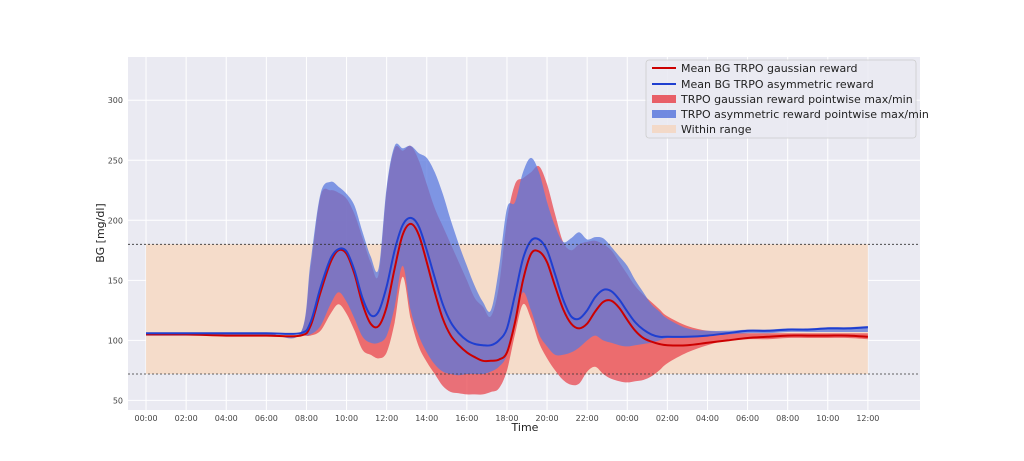 Image resolution: width=1024 pixels, height=461 pixels. Describe the element at coordinates (115, 250) in the screenshot. I see `y-ticks: 50 100 150 200 250 300` at that location.